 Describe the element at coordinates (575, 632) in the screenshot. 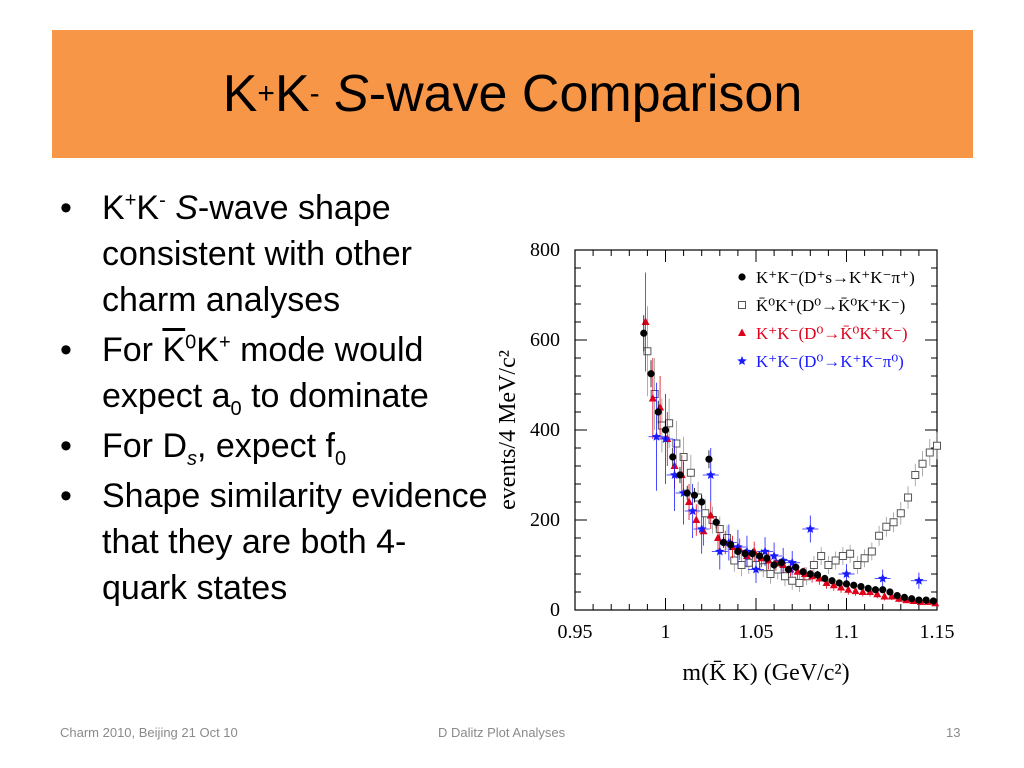

I see `x-tick-label: 0.95` at that location.